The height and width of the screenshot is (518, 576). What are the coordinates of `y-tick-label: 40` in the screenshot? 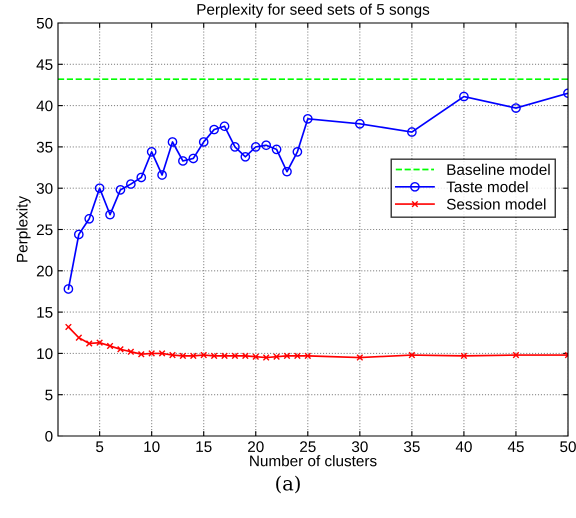 It's located at (44, 106).